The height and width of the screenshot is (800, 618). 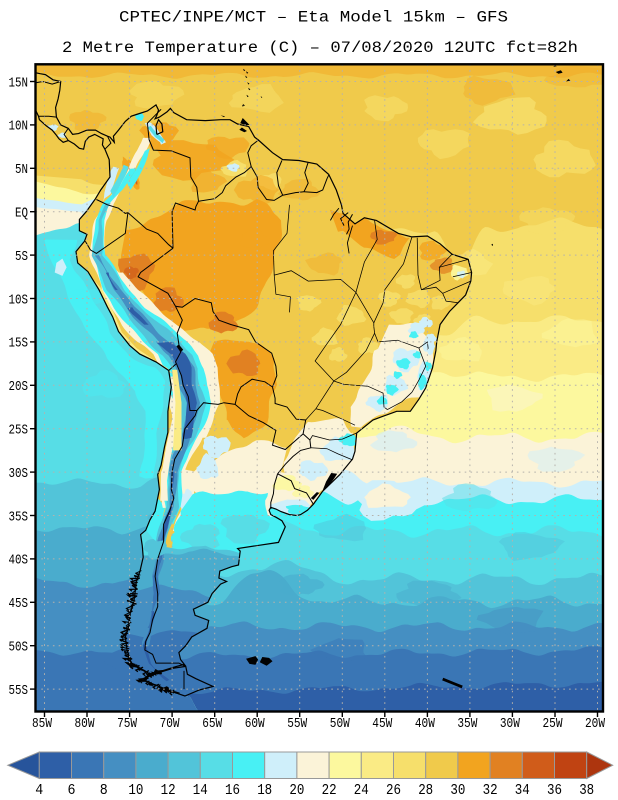 I want to click on svg-text: 18, so click(x=264, y=790).